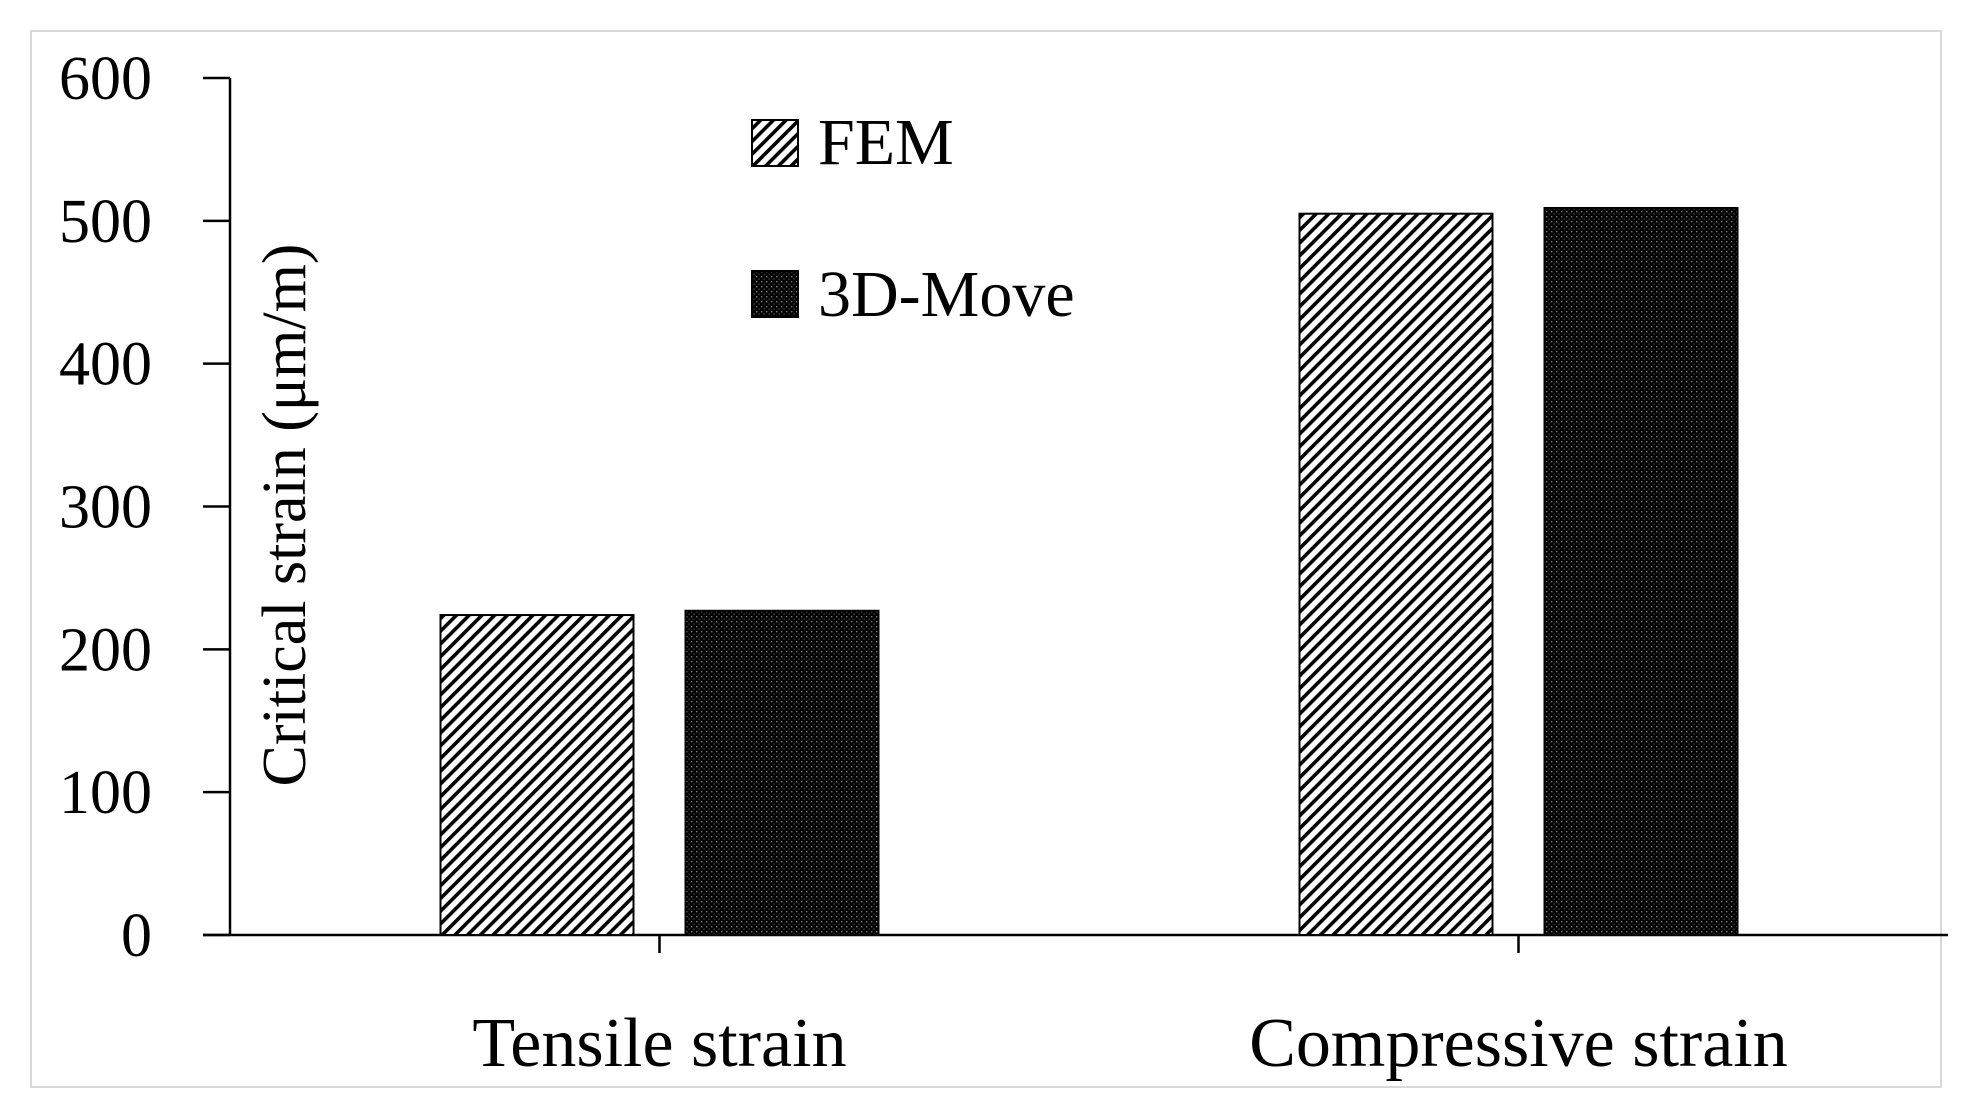 This screenshot has width=1971, height=1110. What do you see at coordinates (1641, 571) in the screenshot?
I see `bar-3d-move-compressive` at bounding box center [1641, 571].